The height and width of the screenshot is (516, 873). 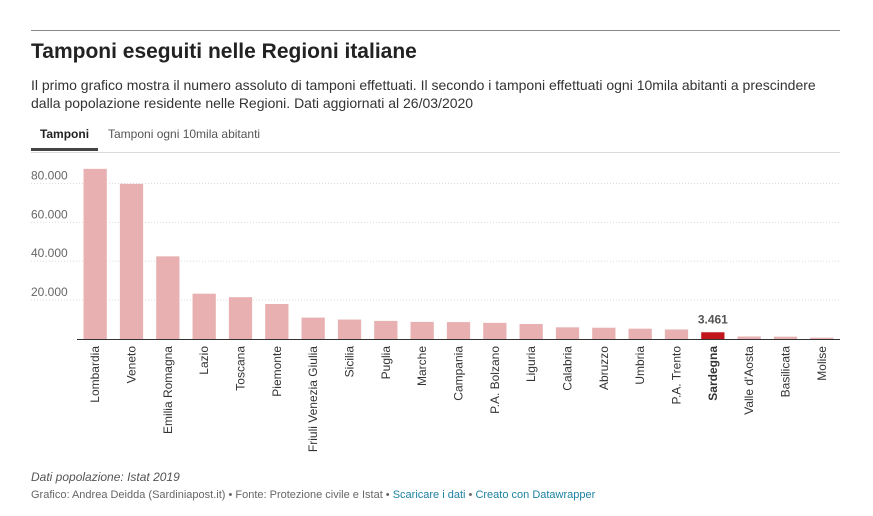 I want to click on bar-veneto, so click(x=131, y=261).